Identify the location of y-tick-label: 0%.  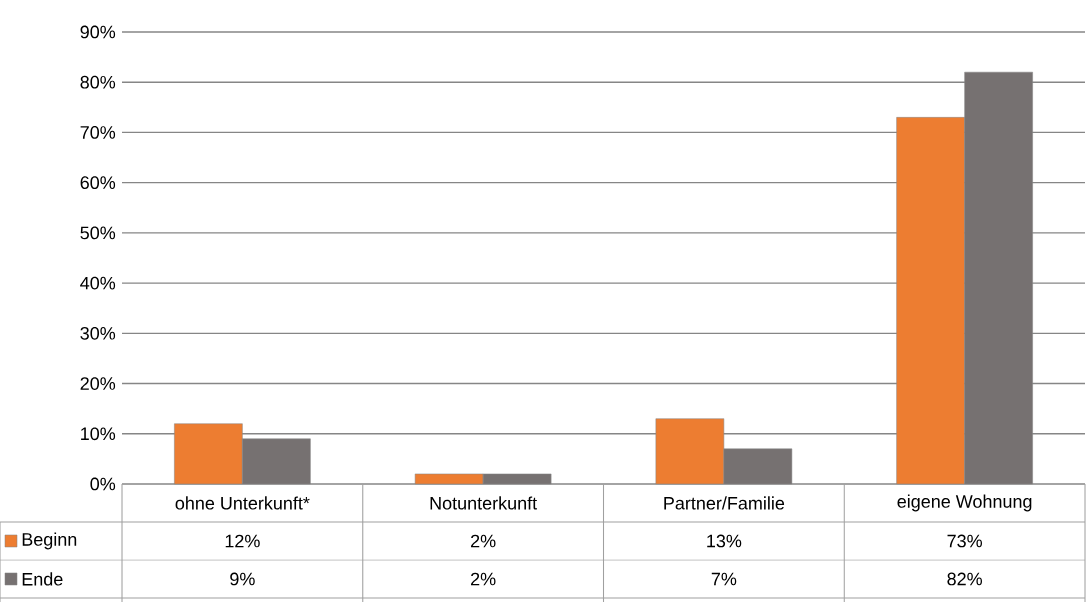
(103, 484).